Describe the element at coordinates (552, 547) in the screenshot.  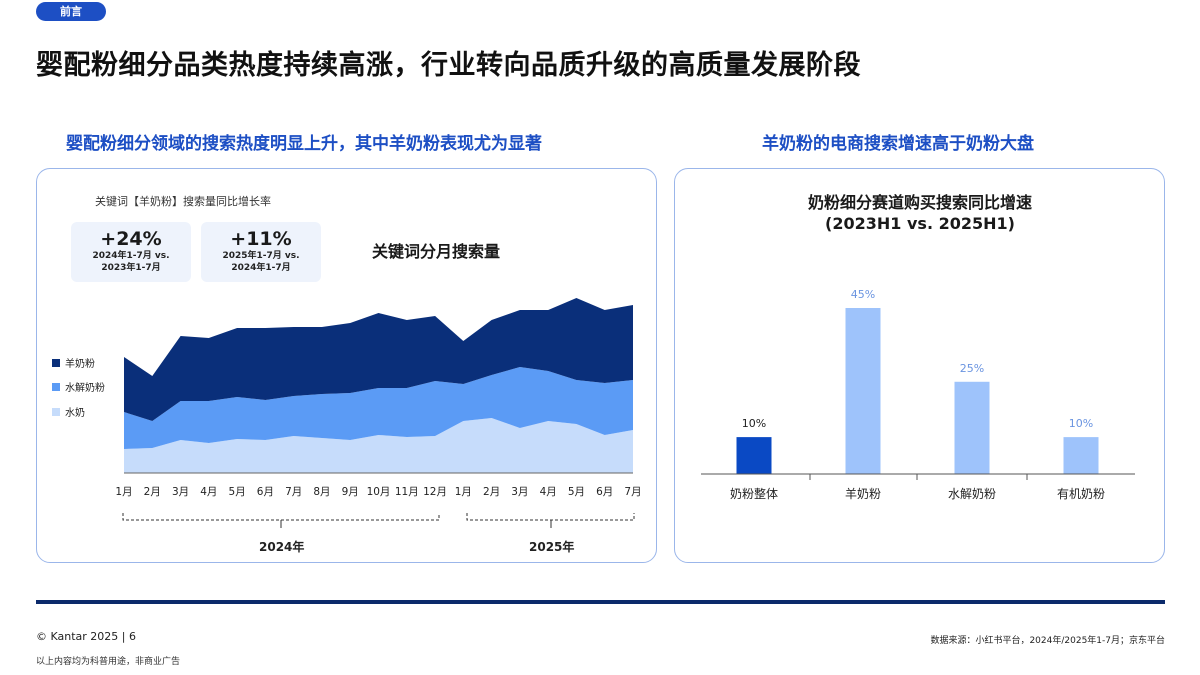
I see `year-label-2025: 2025年` at that location.